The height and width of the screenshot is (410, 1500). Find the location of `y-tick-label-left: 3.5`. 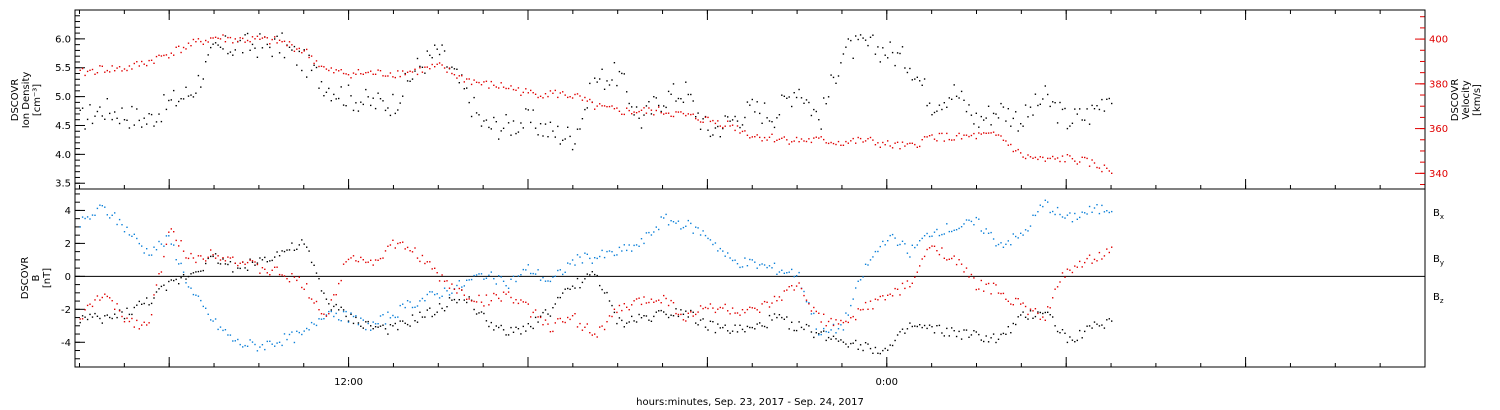

y-tick-label-left: 3.5 is located at coordinates (63, 184).